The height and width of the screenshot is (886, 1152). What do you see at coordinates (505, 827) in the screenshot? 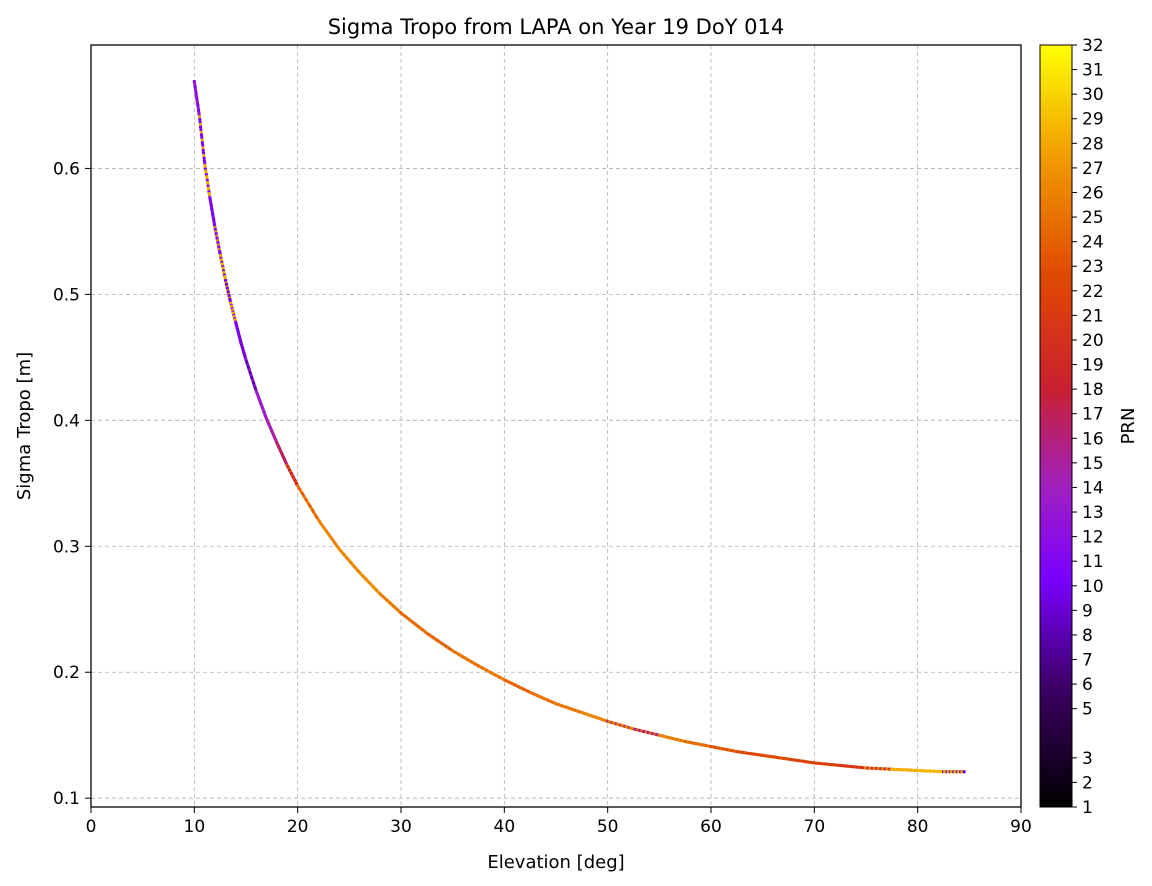
I see `x-tick-label: 40` at bounding box center [505, 827].